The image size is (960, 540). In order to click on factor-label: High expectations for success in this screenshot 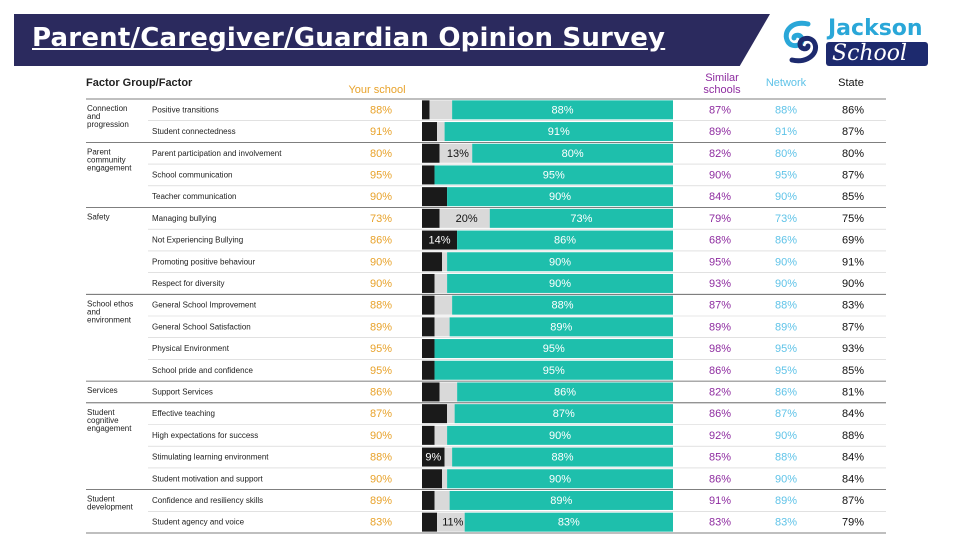, I will do `click(205, 435)`.